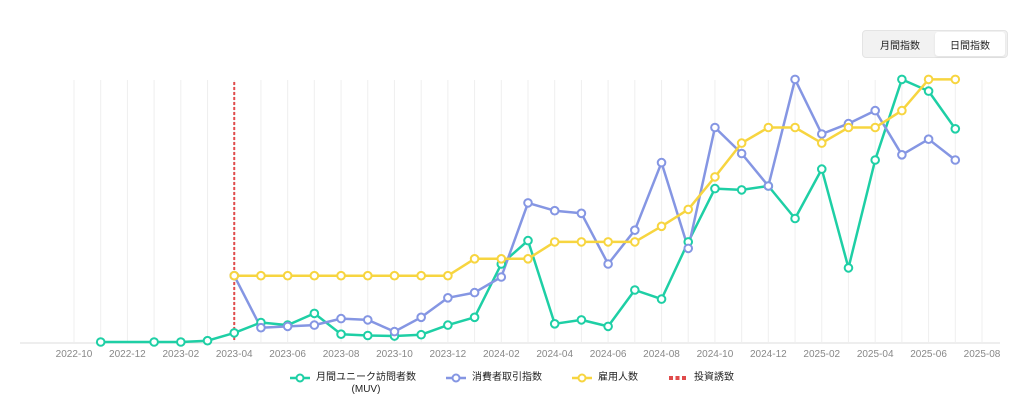  I want to click on x-tick-label: 2023-04, so click(234, 354).